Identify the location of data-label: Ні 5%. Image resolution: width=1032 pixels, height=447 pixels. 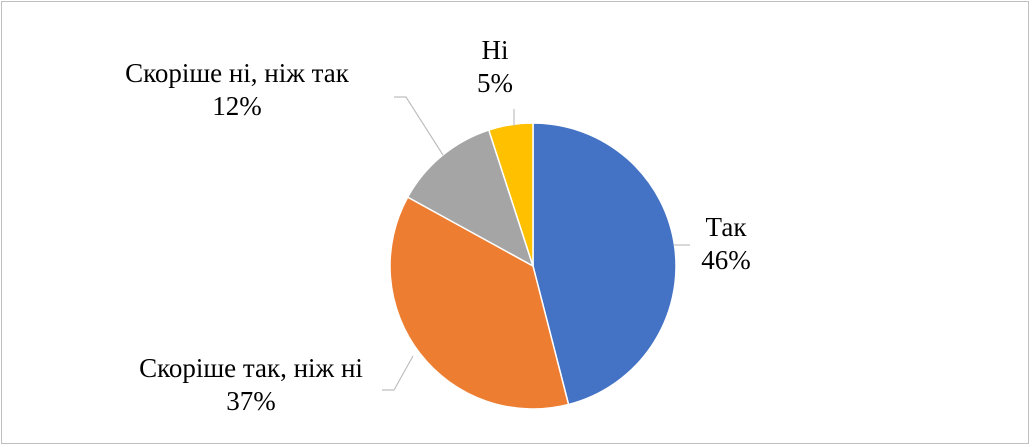
(495, 66).